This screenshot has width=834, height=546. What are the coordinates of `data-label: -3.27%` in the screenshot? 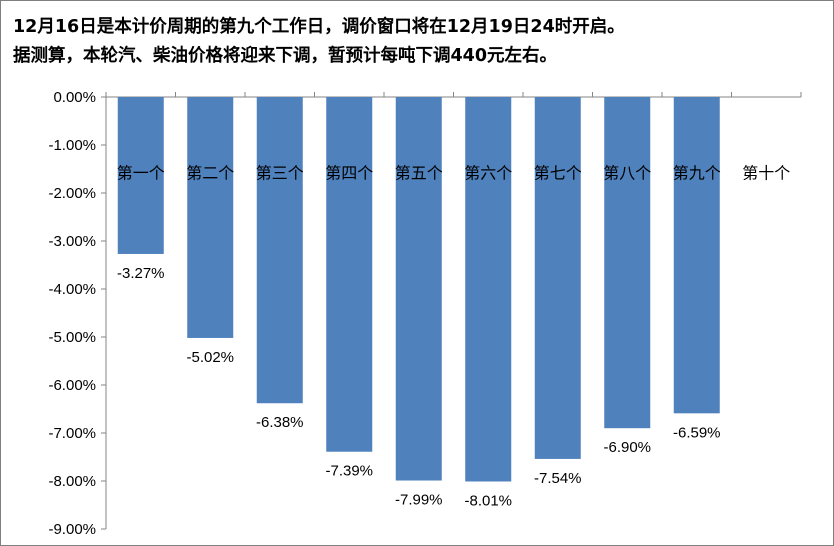 It's located at (141, 273).